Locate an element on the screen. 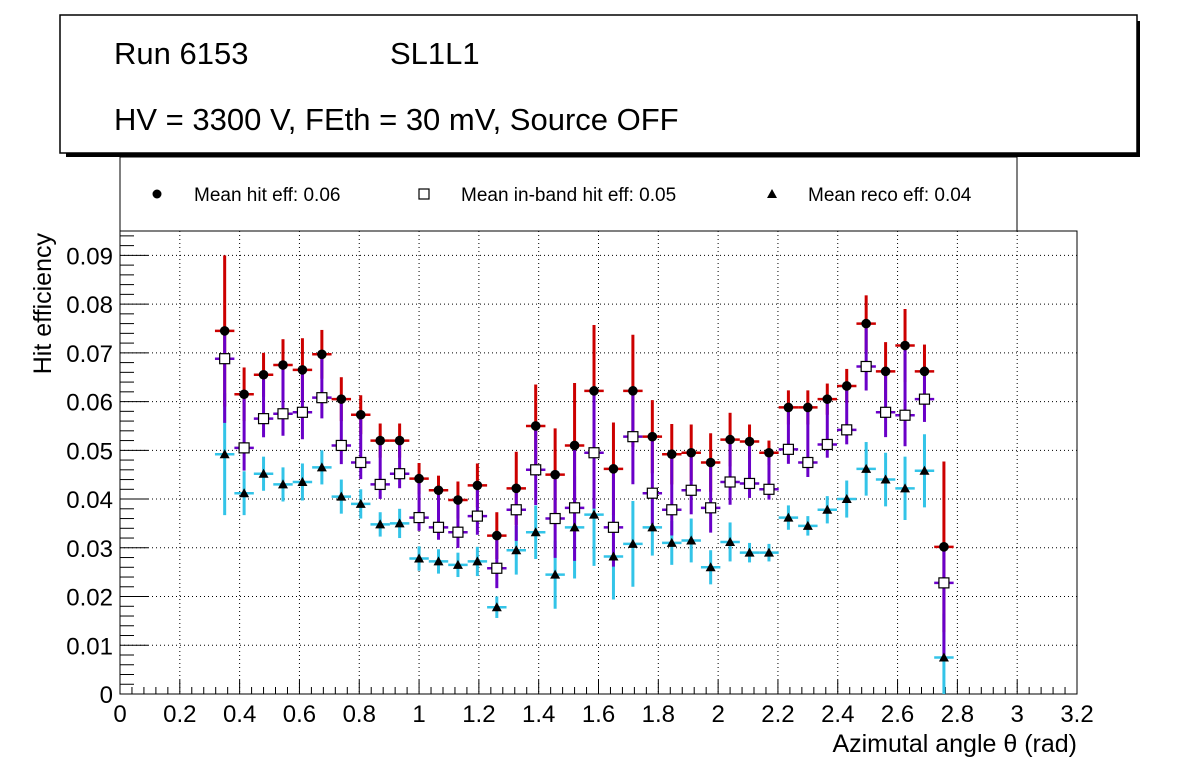 The image size is (1196, 772). y-tick-label: 0.04 is located at coordinates (89, 500).